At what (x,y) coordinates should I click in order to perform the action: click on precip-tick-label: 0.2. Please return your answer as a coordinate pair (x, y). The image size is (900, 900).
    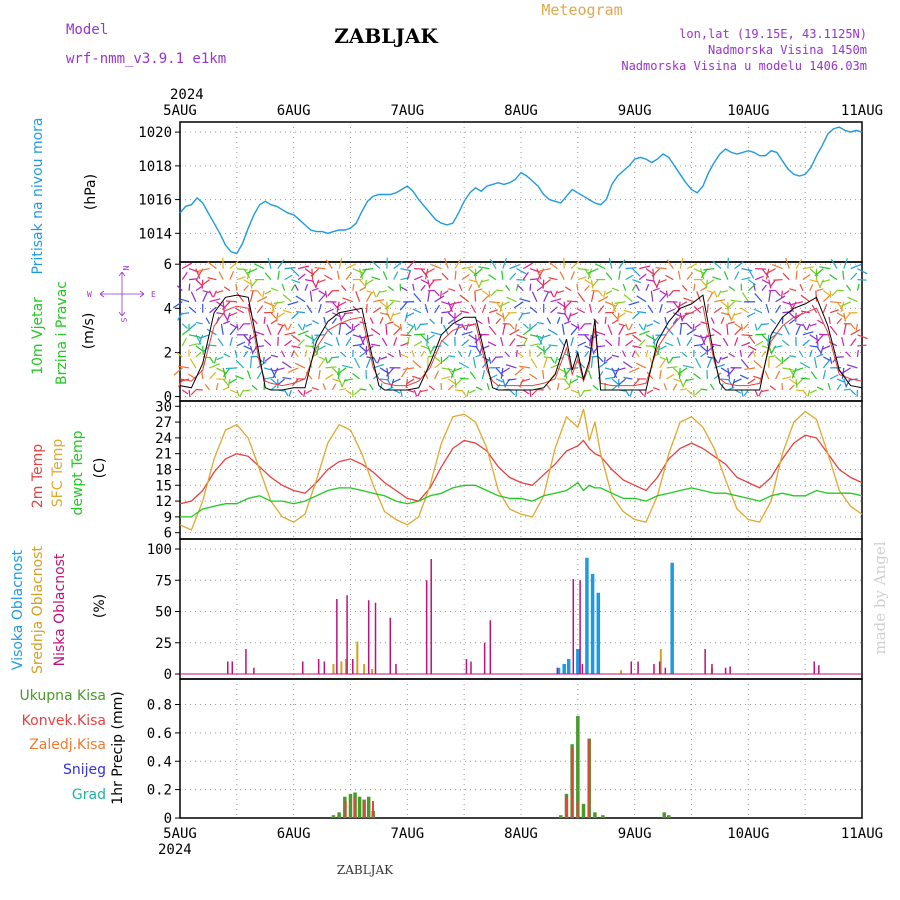
    Looking at the image, I should click on (159, 791).